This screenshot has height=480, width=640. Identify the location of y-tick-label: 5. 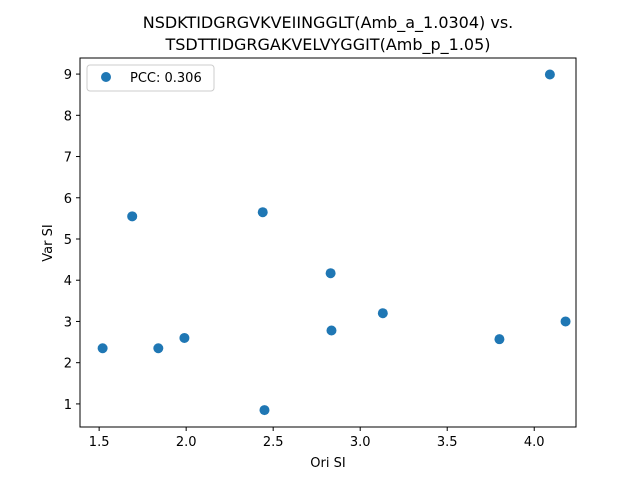
(68, 240).